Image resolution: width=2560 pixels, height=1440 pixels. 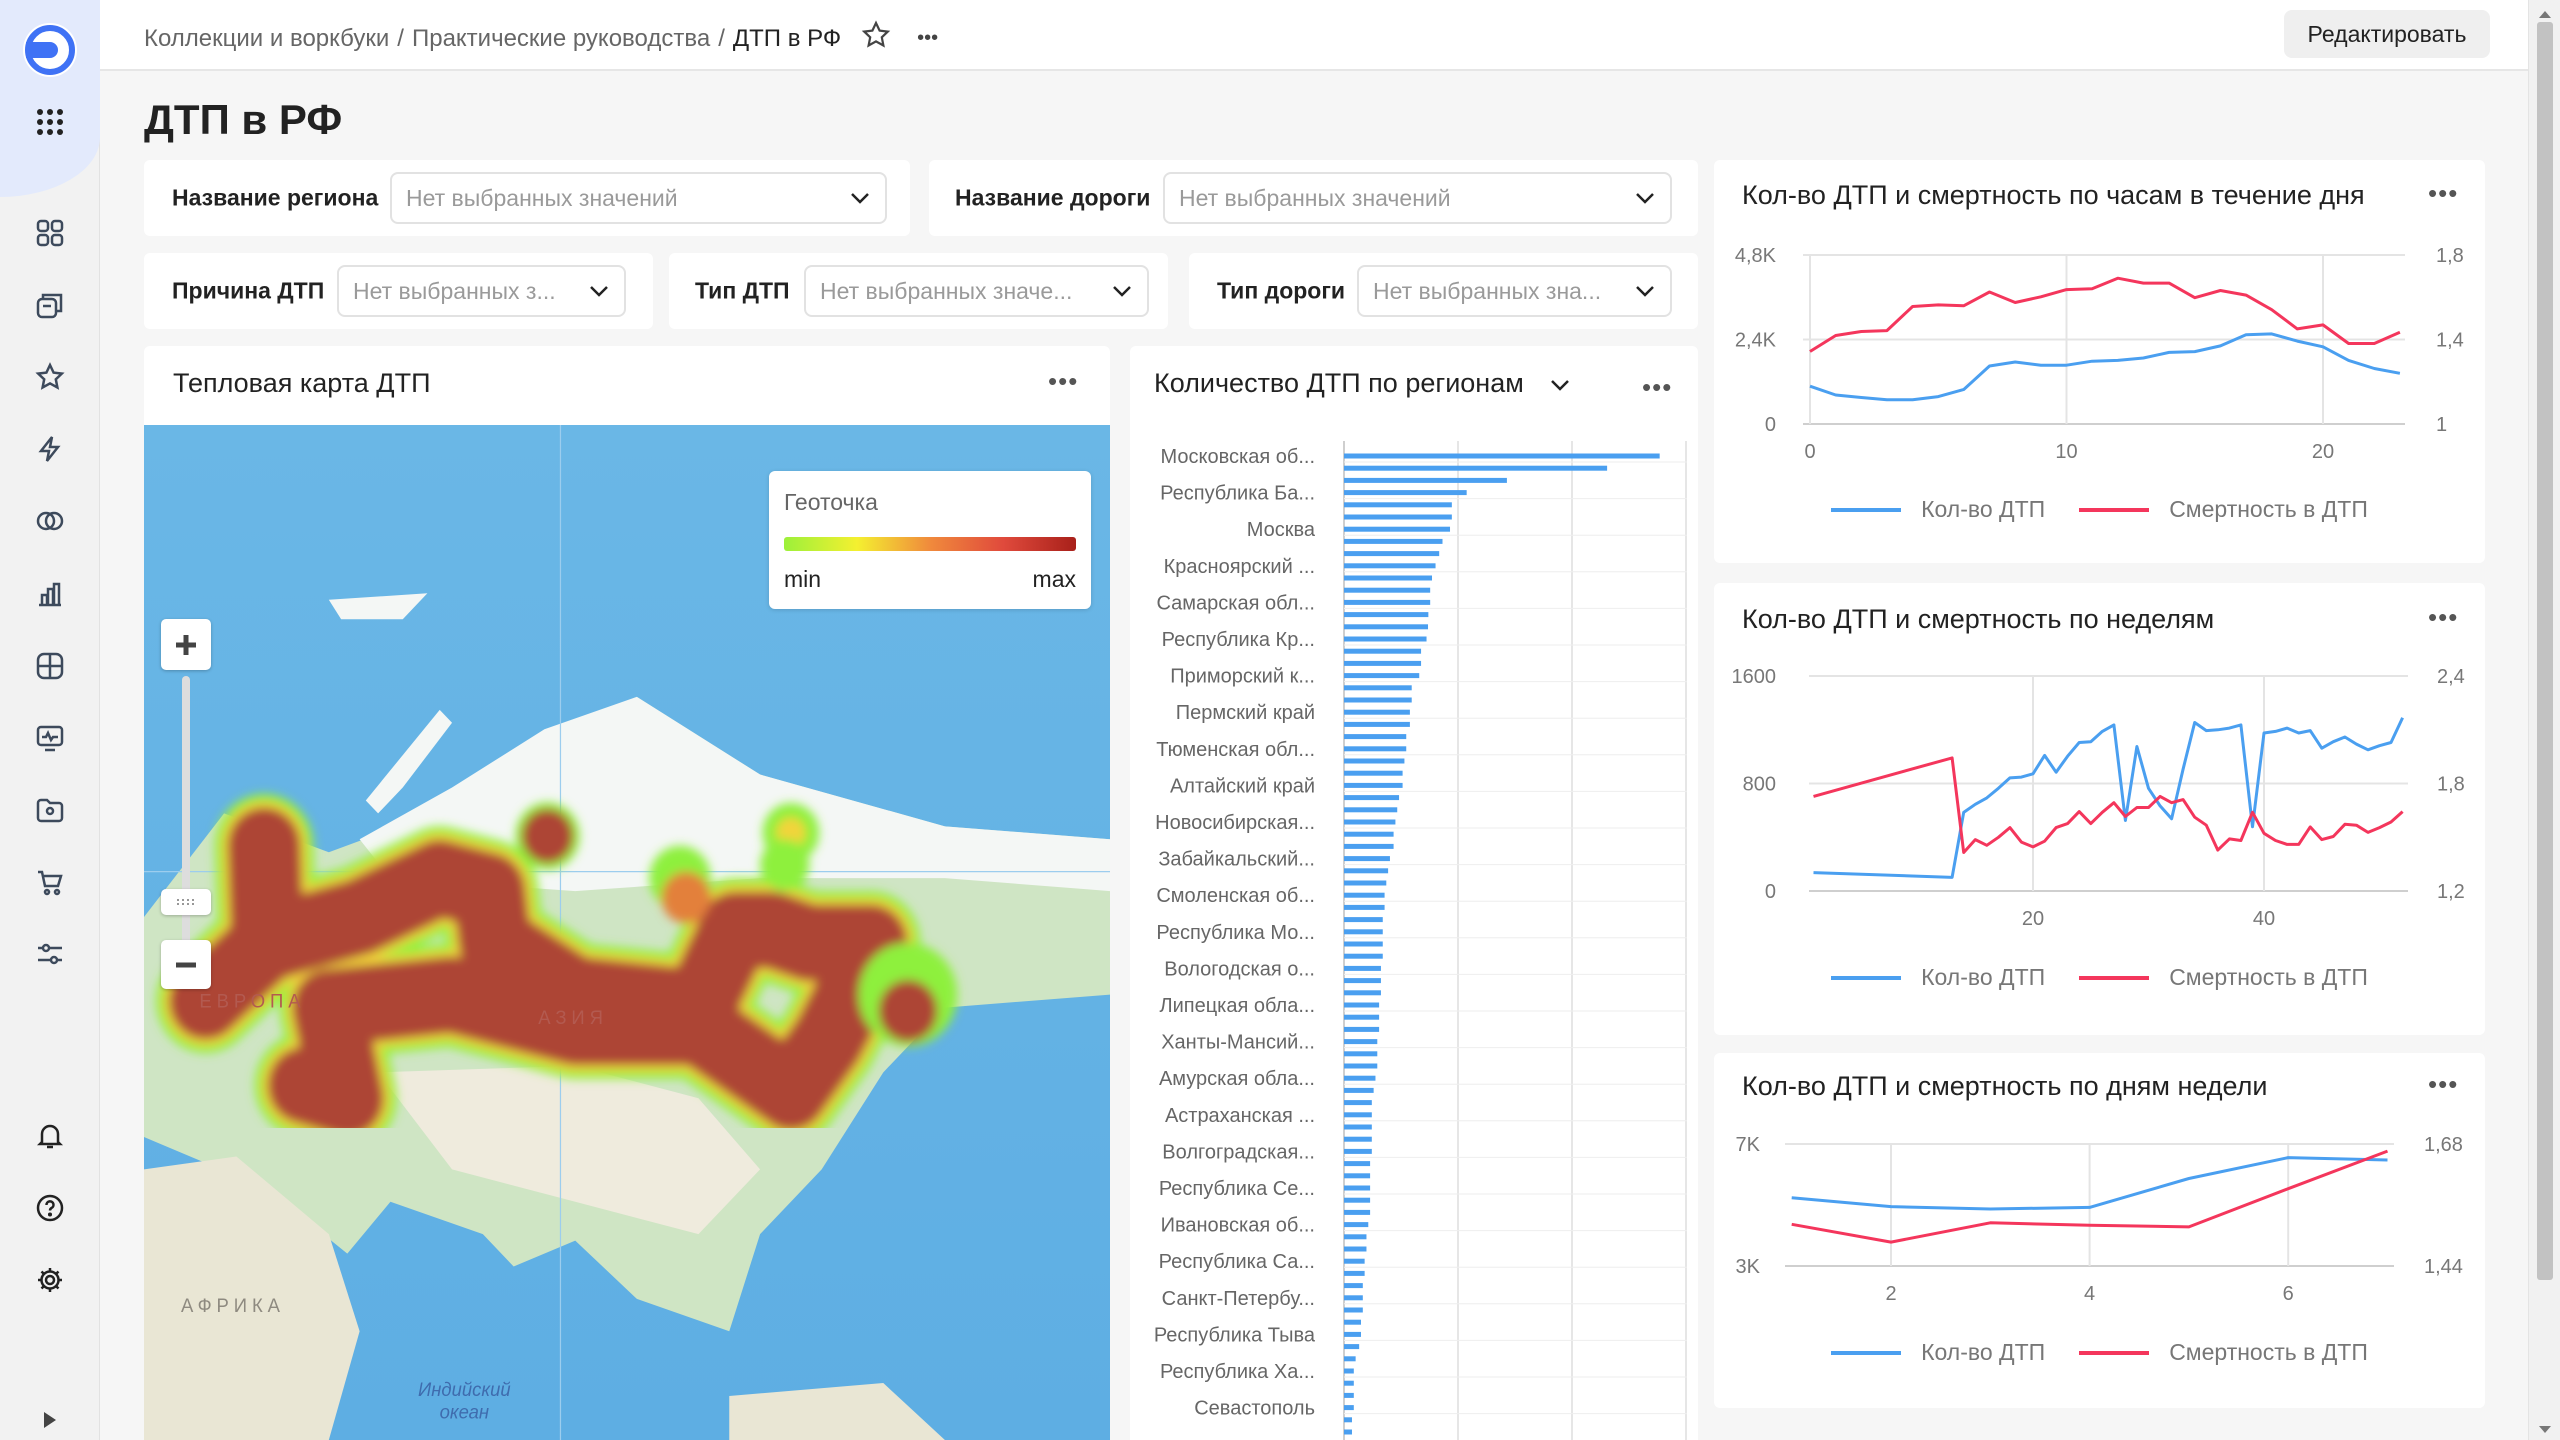 I want to click on breadcrumb-guides: Практические руководства, so click(x=561, y=38).